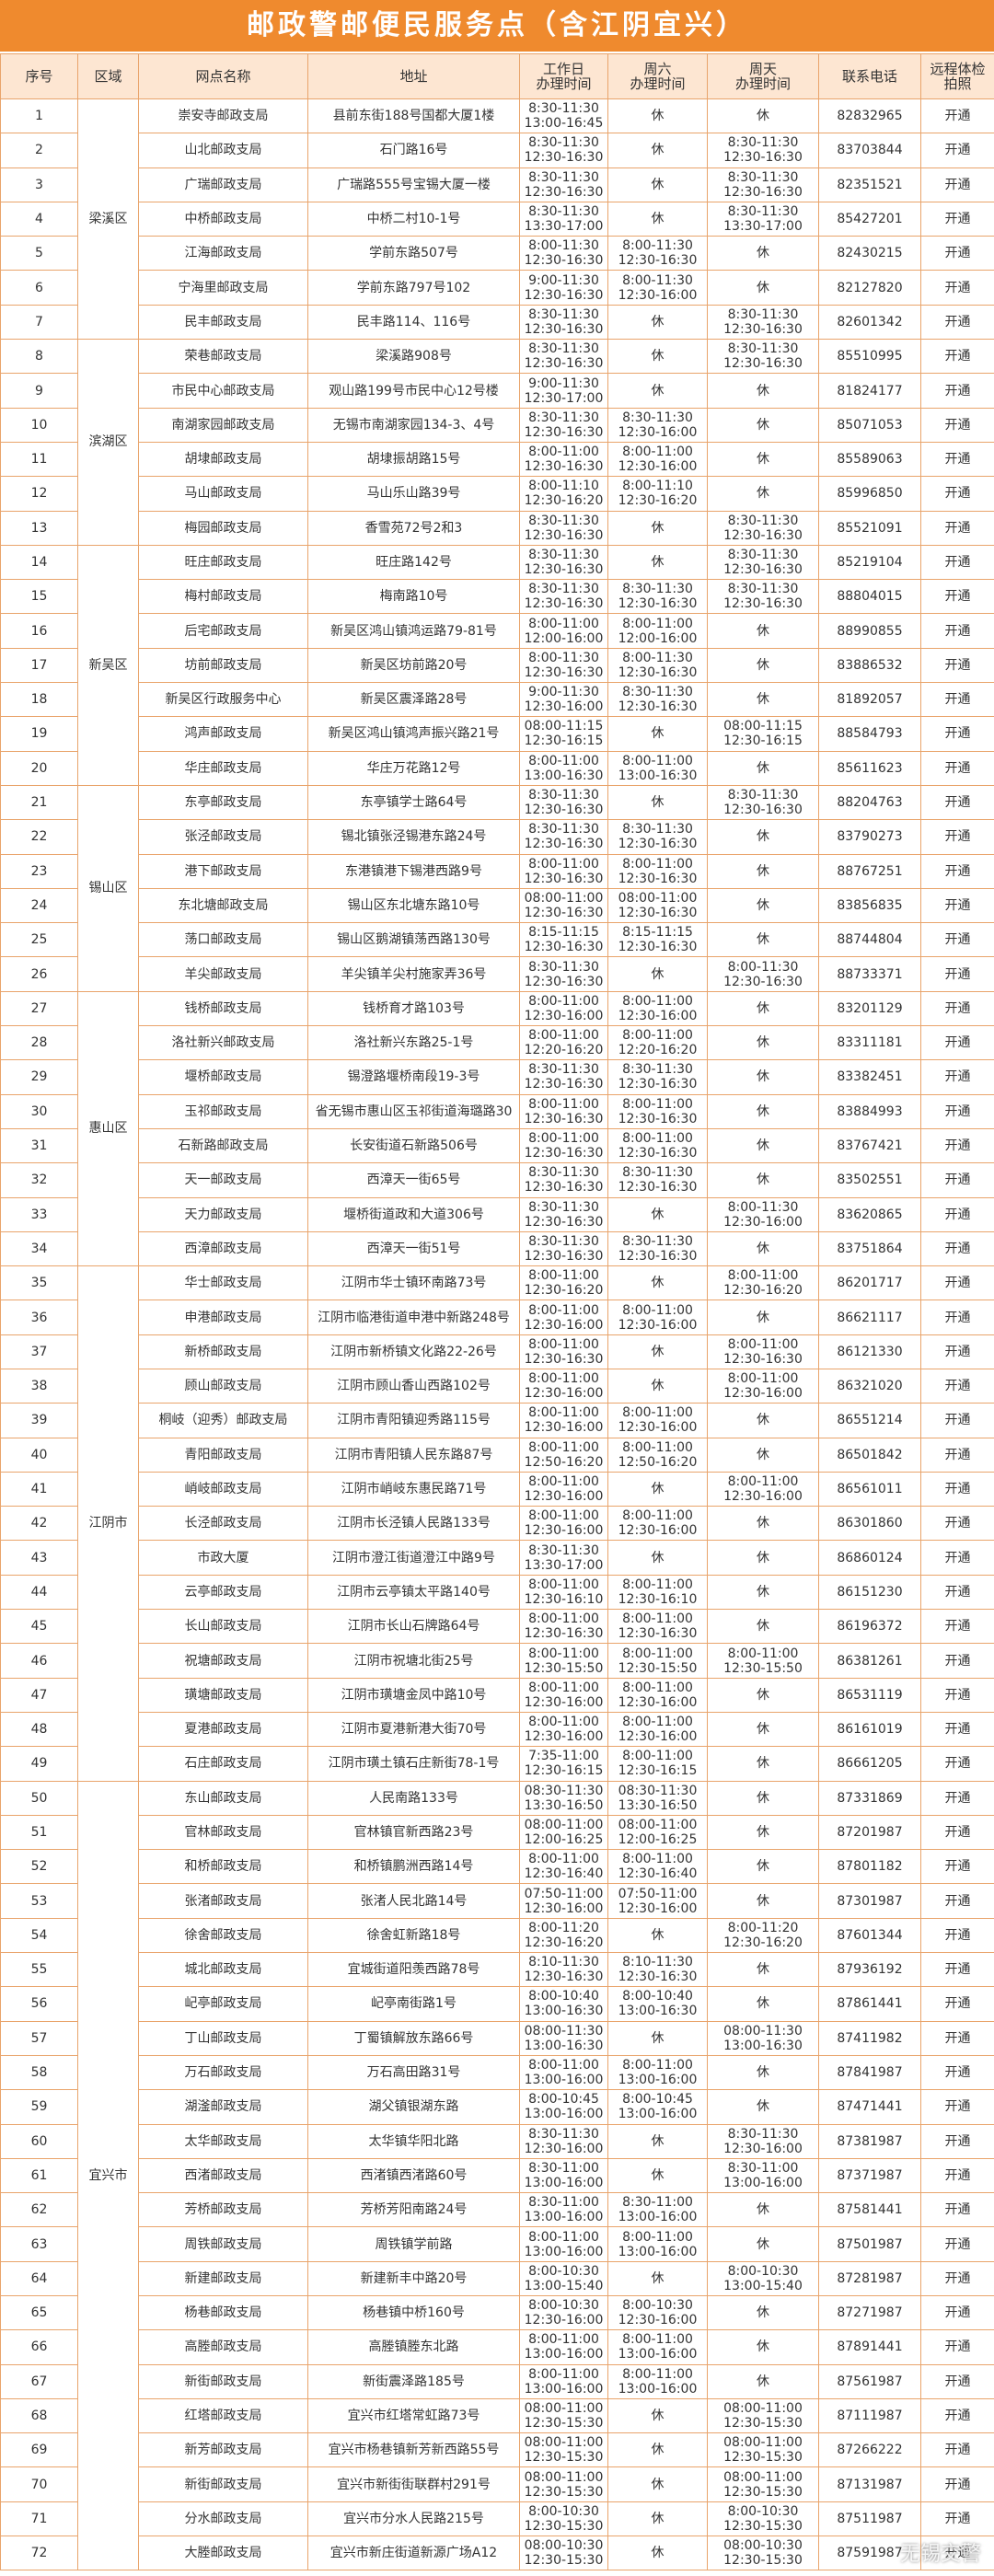 Image resolution: width=994 pixels, height=2576 pixels. What do you see at coordinates (413, 2141) in the screenshot?
I see `address: 太华镇华阳北路` at bounding box center [413, 2141].